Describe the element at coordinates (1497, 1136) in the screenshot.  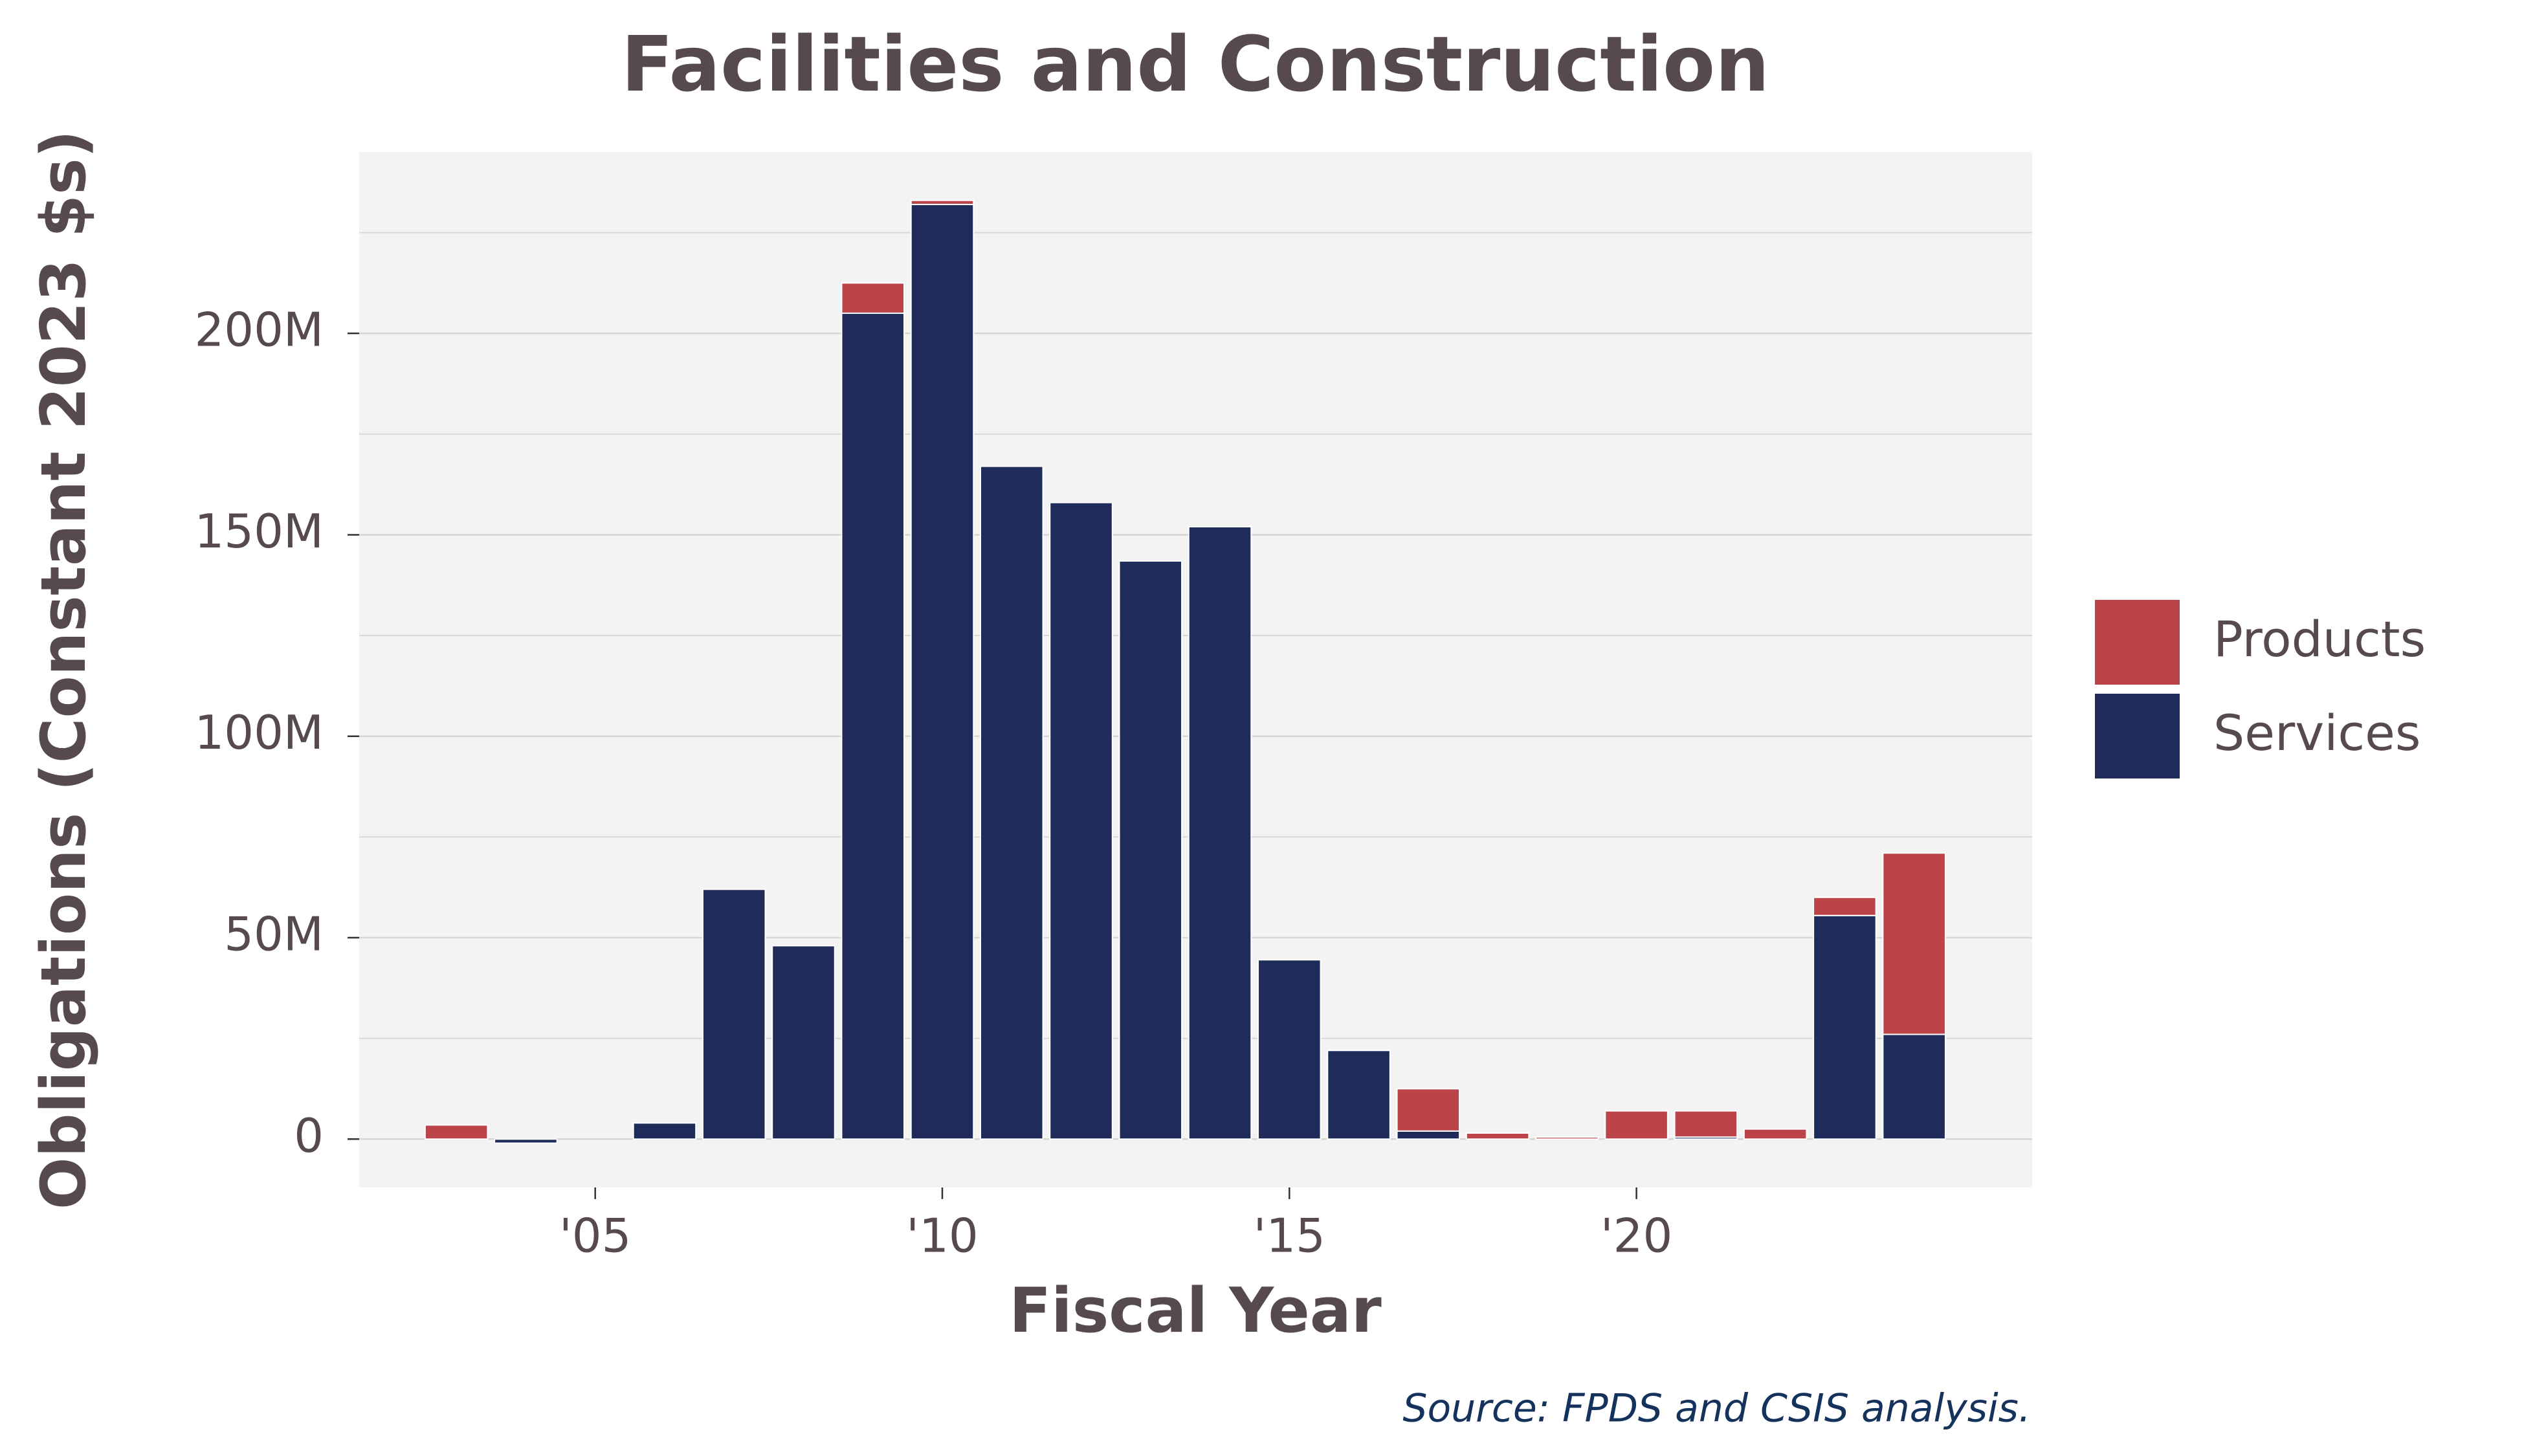
I see `bar-products-2018` at that location.